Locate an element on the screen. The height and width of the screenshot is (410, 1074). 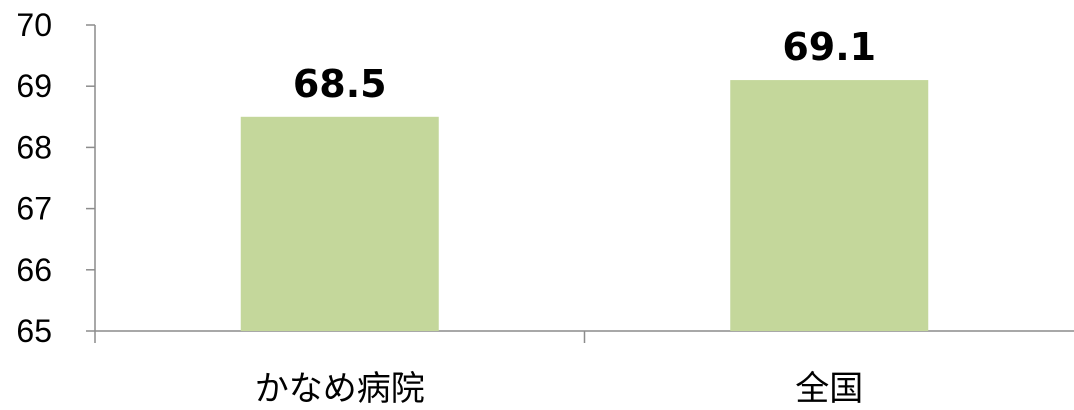
x-category-label: かなめ病院 is located at coordinates (340, 389).